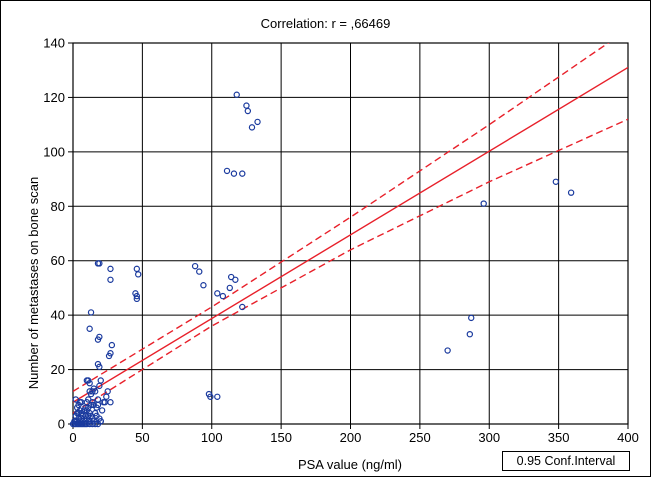 The width and height of the screenshot is (651, 477). What do you see at coordinates (281, 437) in the screenshot?
I see `x-tick-label: 150` at bounding box center [281, 437].